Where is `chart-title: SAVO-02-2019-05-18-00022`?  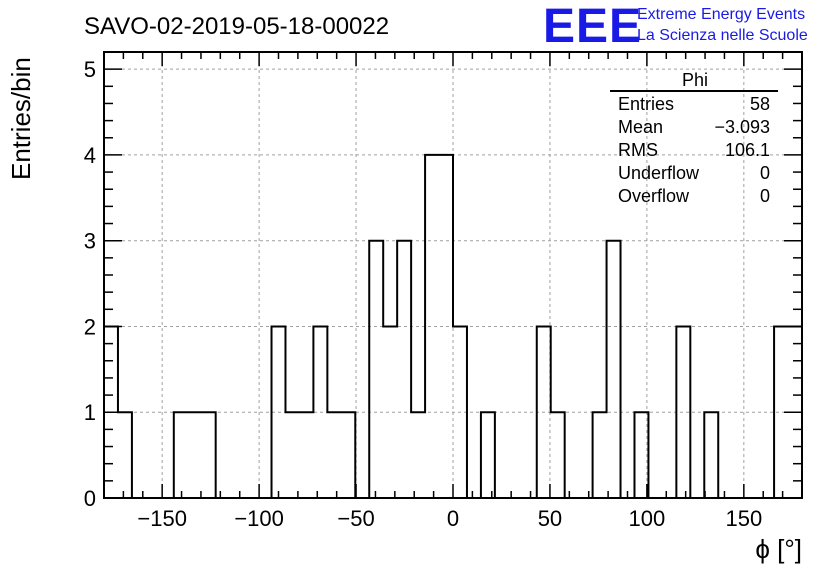 chart-title: SAVO-02-2019-05-18-00022 is located at coordinates (236, 26).